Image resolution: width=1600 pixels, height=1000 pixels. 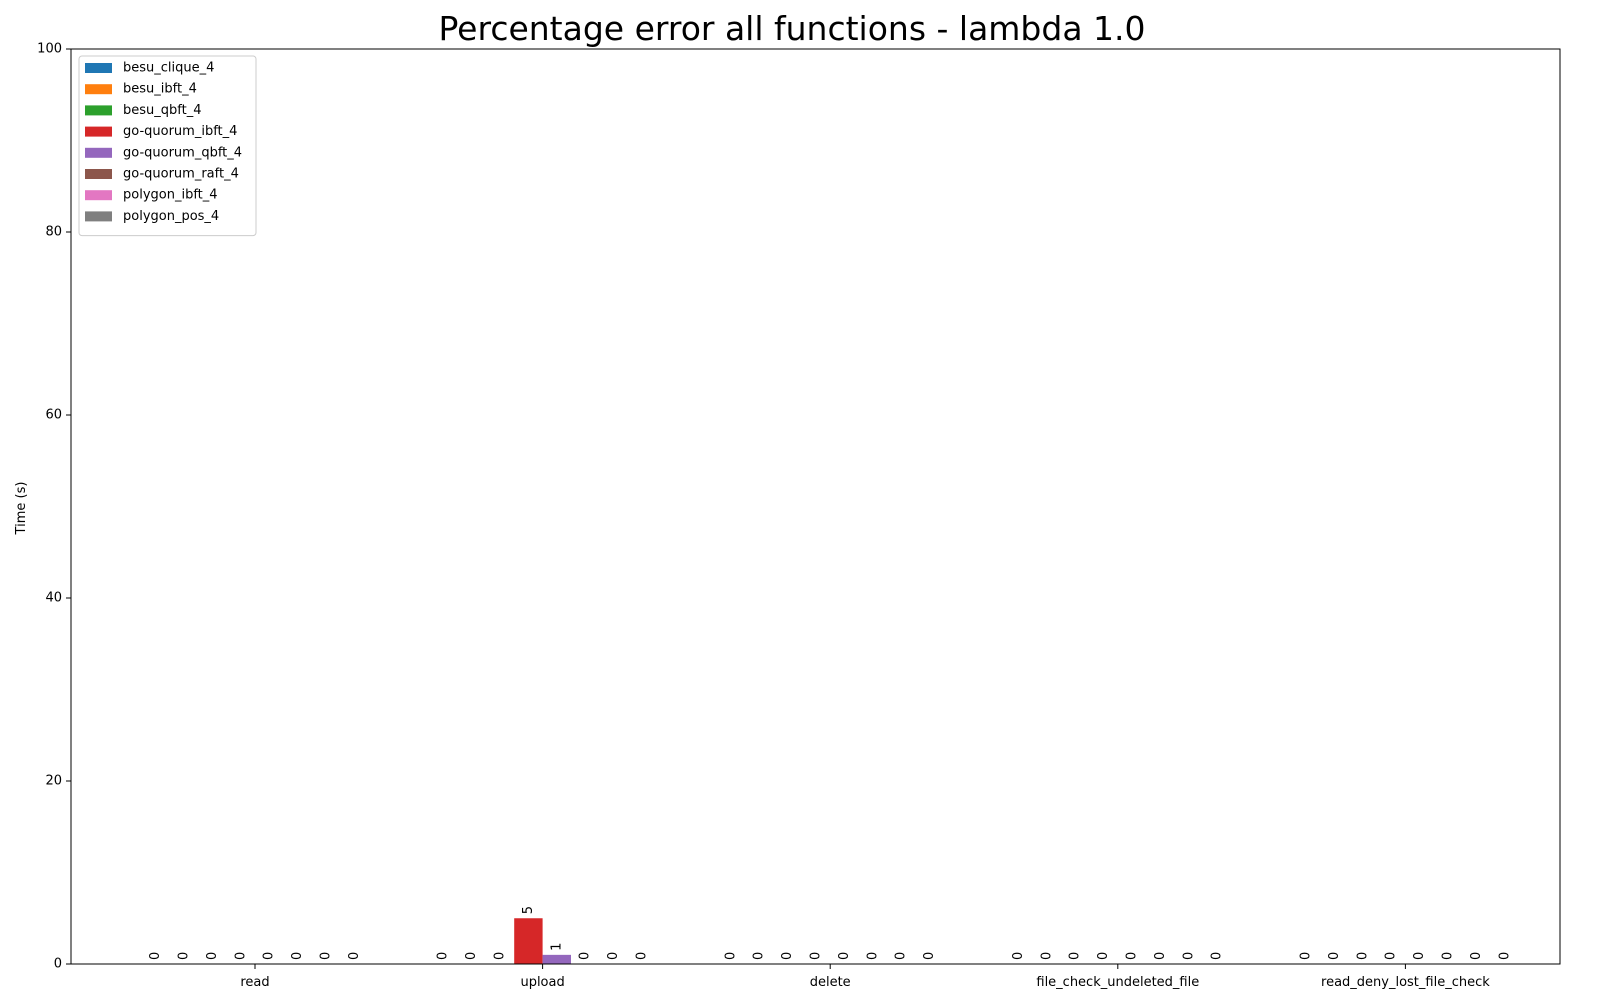 What do you see at coordinates (54, 507) in the screenshot?
I see `y-axis-ticks: 0 20 40 60 80 100` at bounding box center [54, 507].